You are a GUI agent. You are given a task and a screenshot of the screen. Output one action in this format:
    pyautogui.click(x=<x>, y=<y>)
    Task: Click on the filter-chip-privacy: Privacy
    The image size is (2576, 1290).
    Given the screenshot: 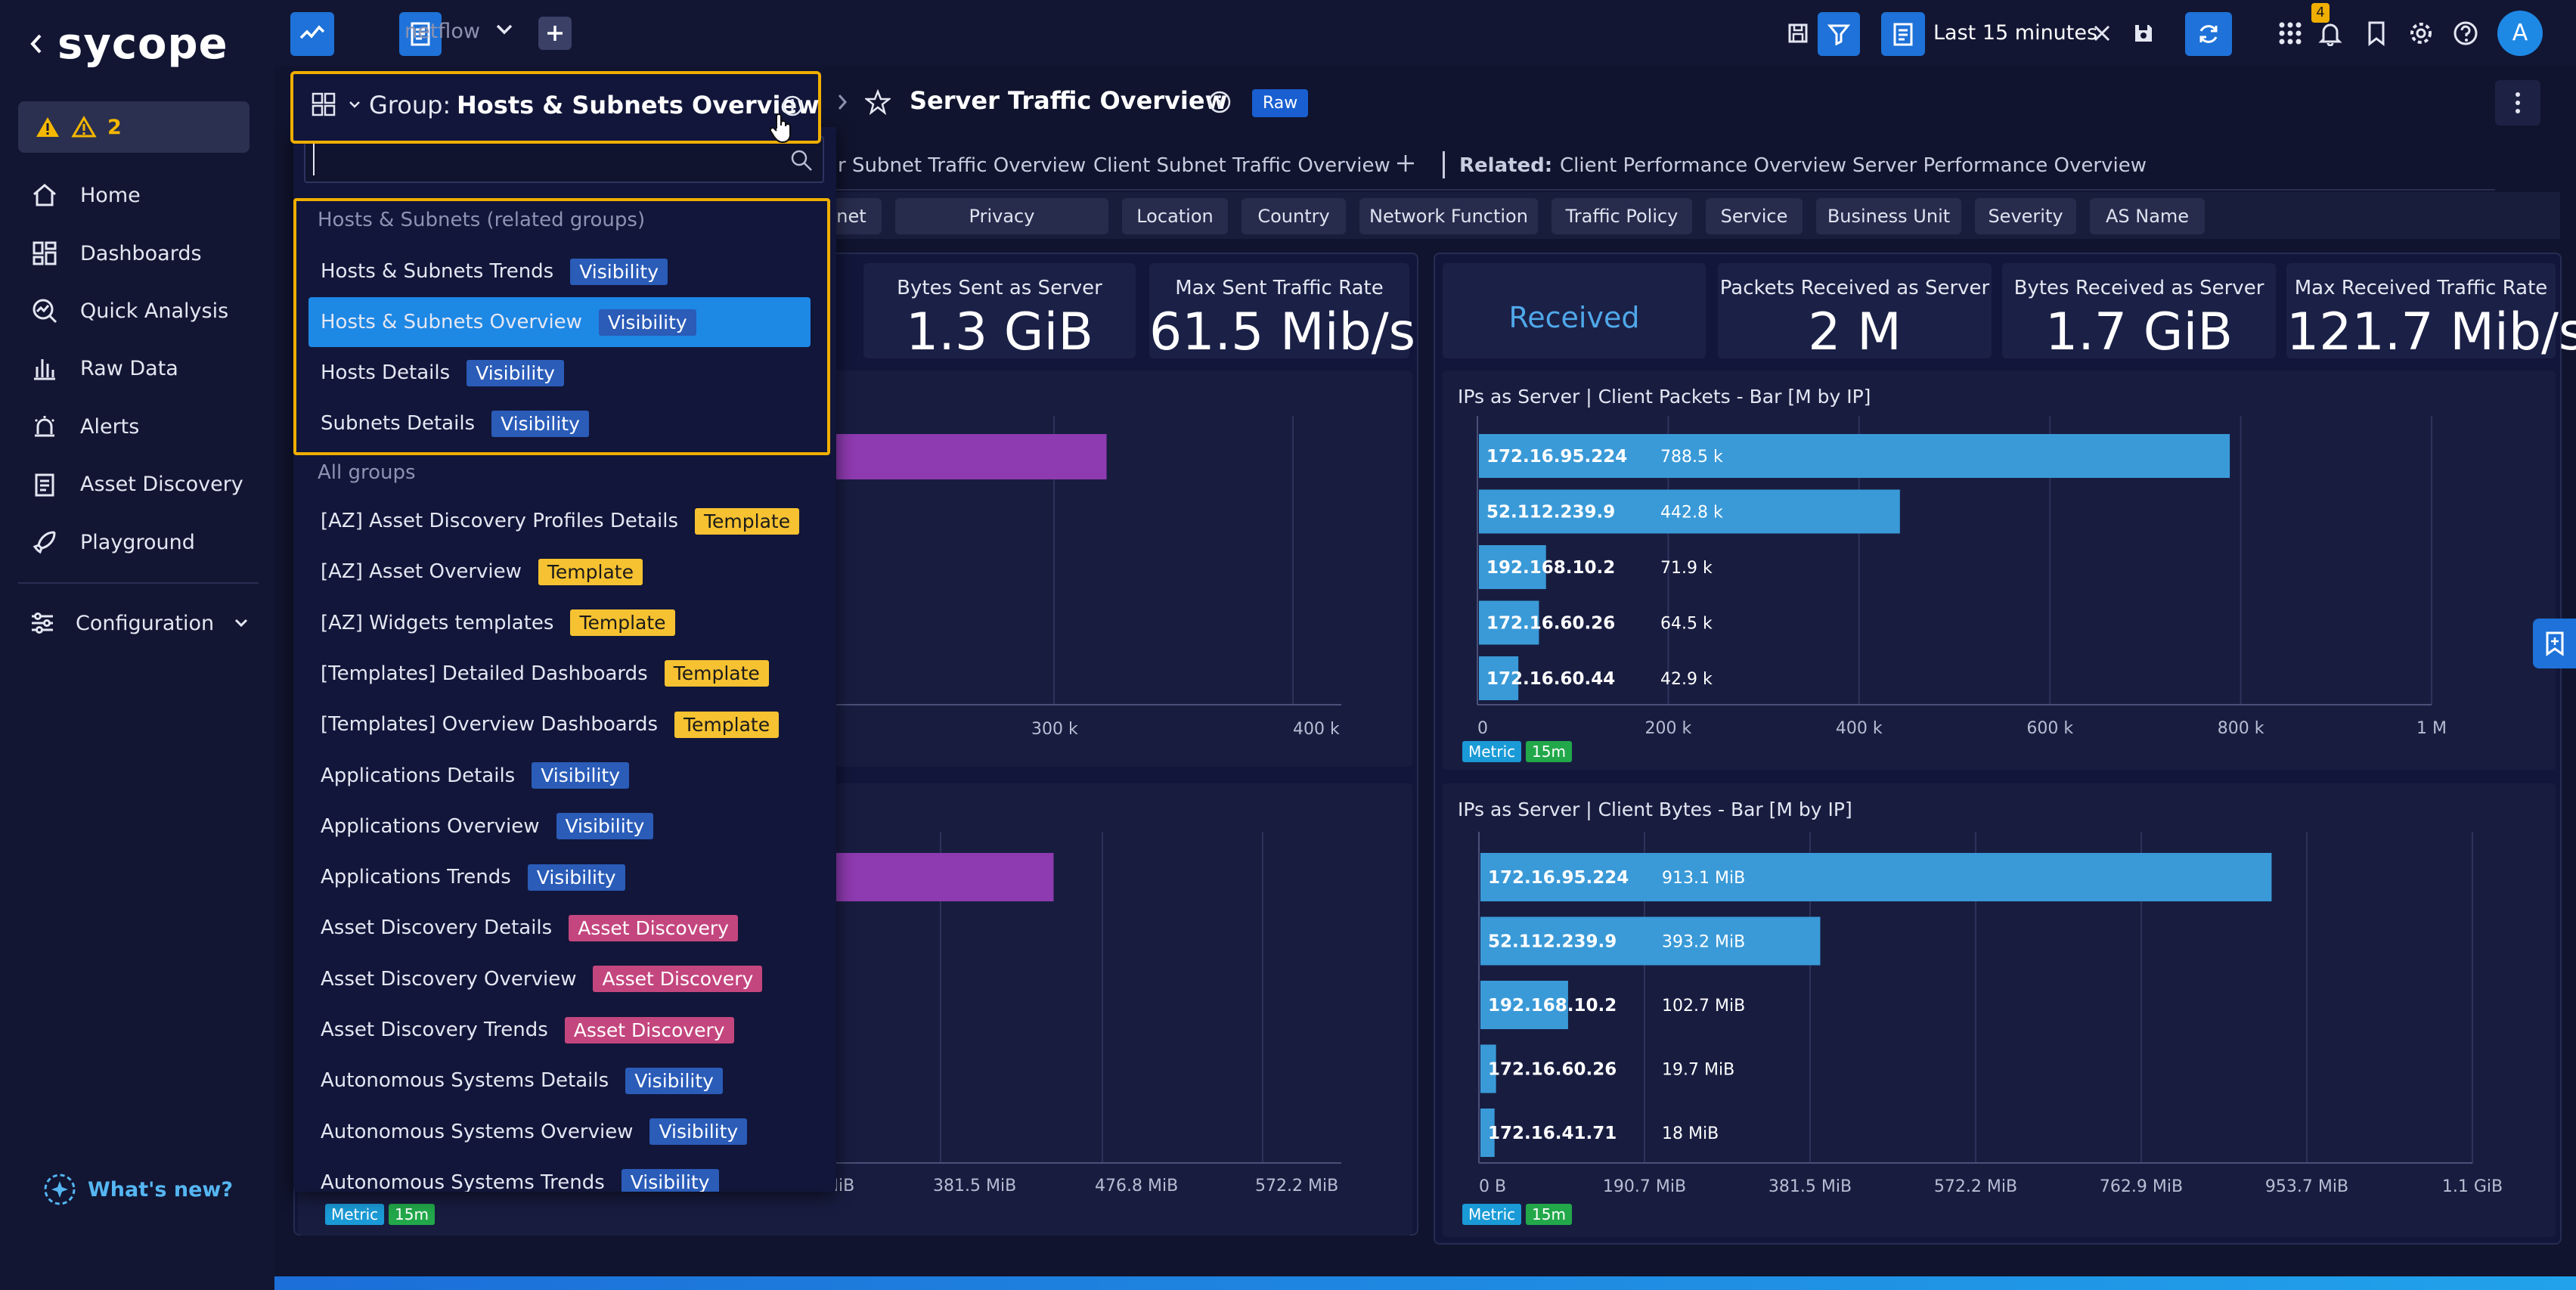 What is the action you would take?
    pyautogui.click(x=1002, y=216)
    